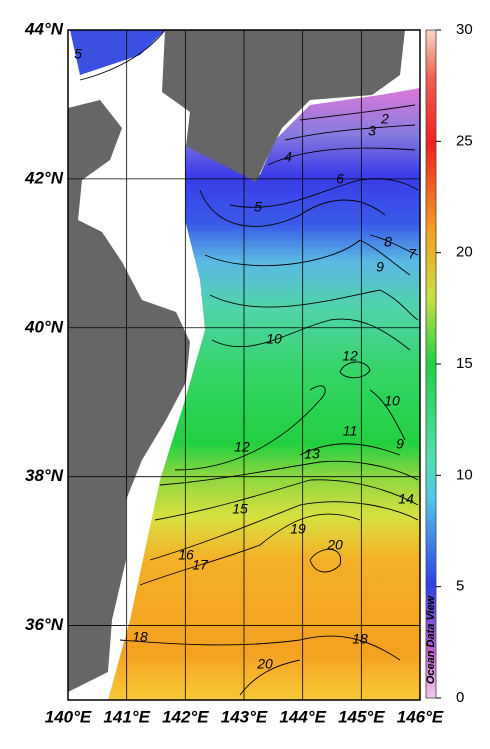  I want to click on x-tick-label: 144°E, so click(302, 716).